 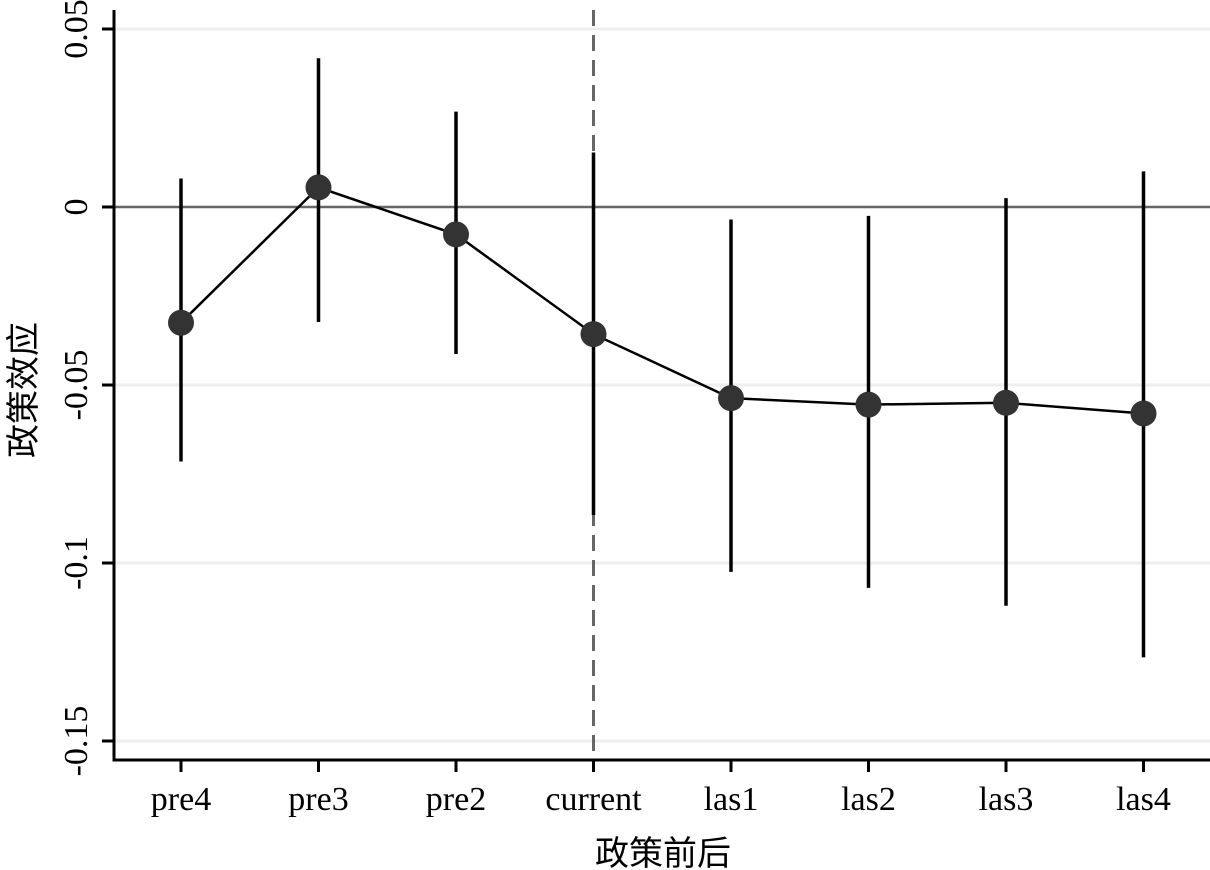 What do you see at coordinates (76, 741) in the screenshot?
I see `y-tick-label: -0.15` at bounding box center [76, 741].